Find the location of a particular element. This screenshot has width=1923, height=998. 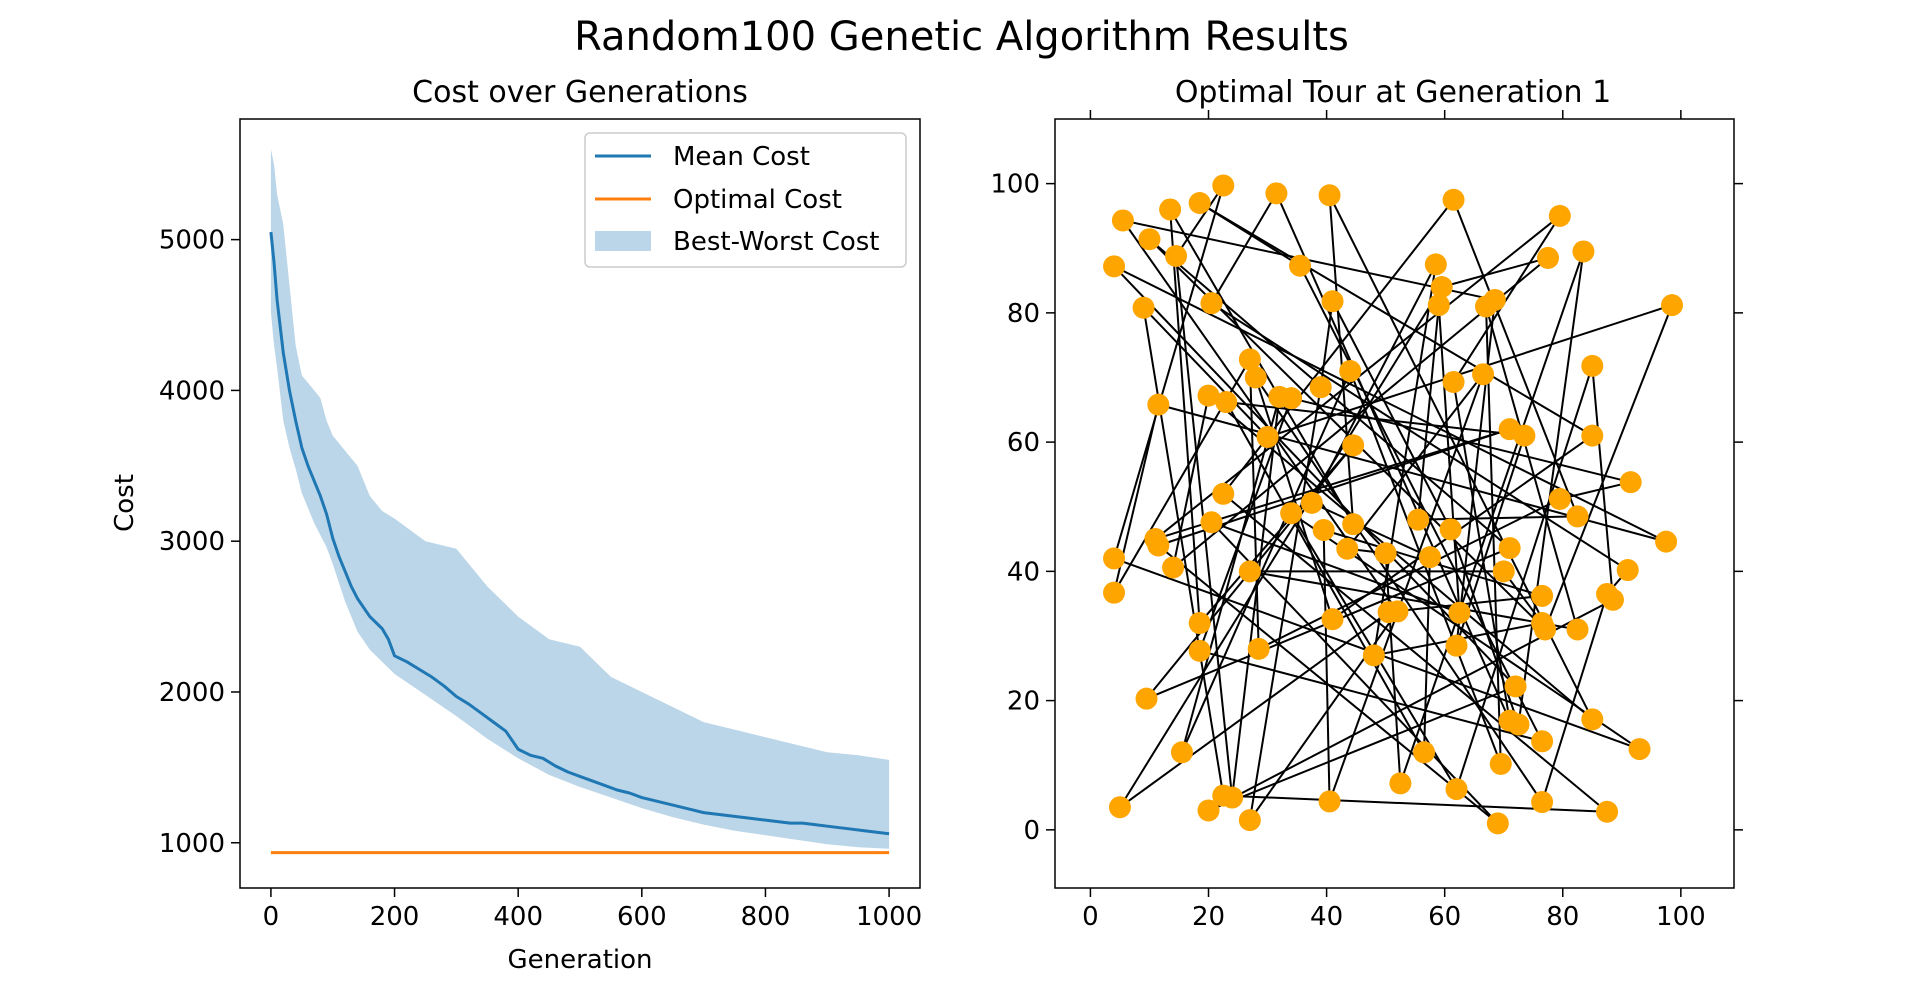

x-tick-label: 800 is located at coordinates (766, 917).